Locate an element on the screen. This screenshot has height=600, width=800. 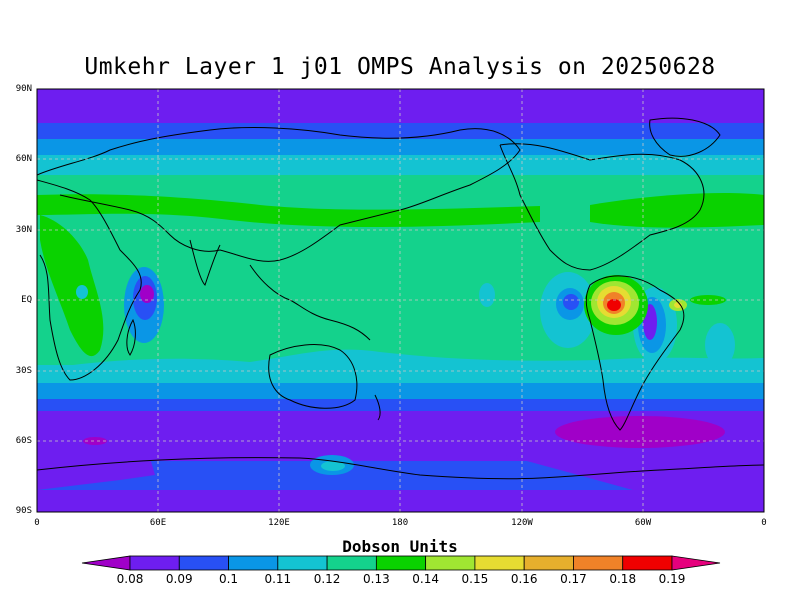
y-tick-label: 30N is located at coordinates (23, 230).